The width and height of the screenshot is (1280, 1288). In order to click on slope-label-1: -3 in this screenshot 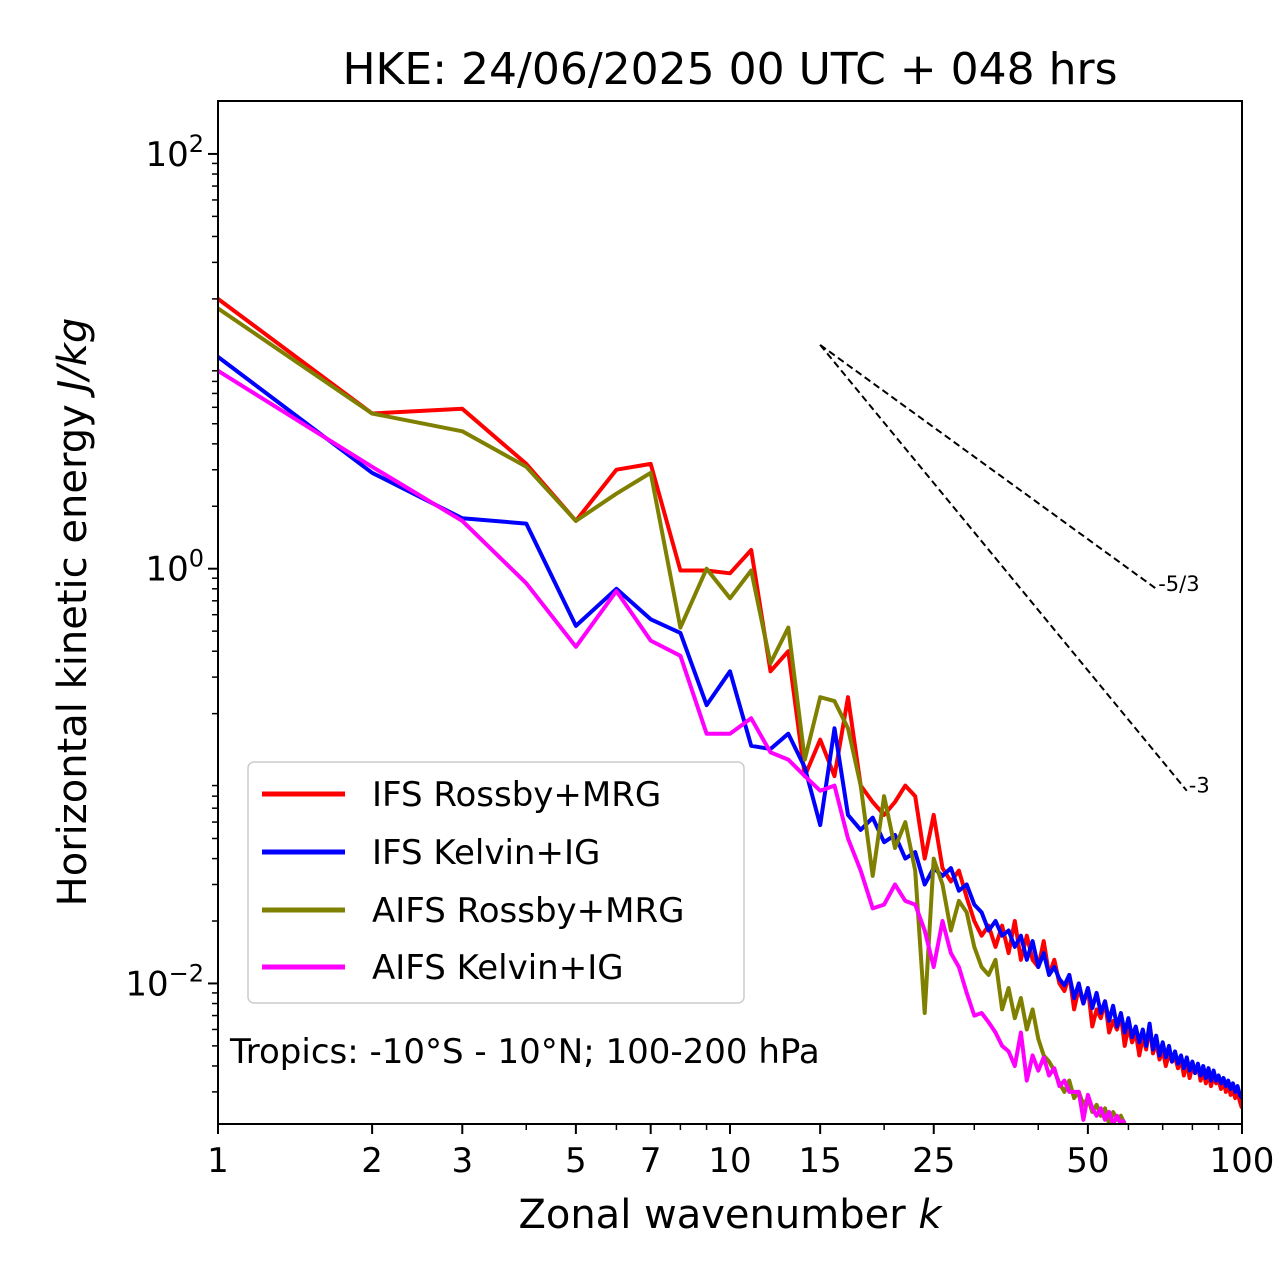, I will do `click(1199, 786)`.